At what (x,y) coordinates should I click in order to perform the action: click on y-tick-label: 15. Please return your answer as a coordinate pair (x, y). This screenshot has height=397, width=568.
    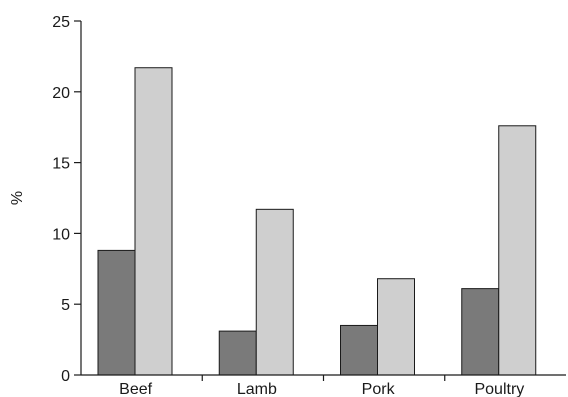
    Looking at the image, I should click on (61, 164).